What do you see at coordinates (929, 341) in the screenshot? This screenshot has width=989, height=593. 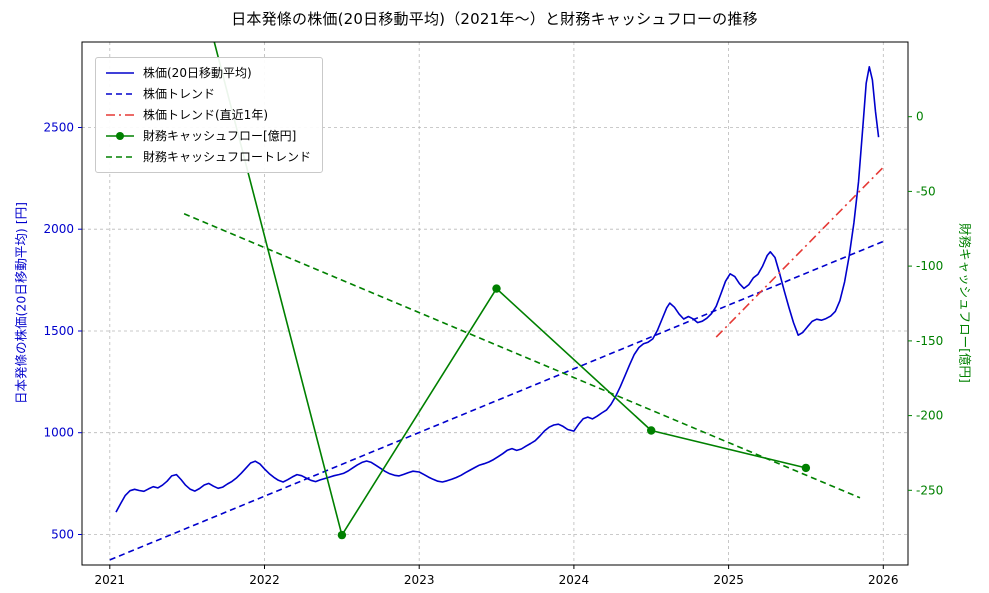 I see `y-right-tick-label: -150` at bounding box center [929, 341].